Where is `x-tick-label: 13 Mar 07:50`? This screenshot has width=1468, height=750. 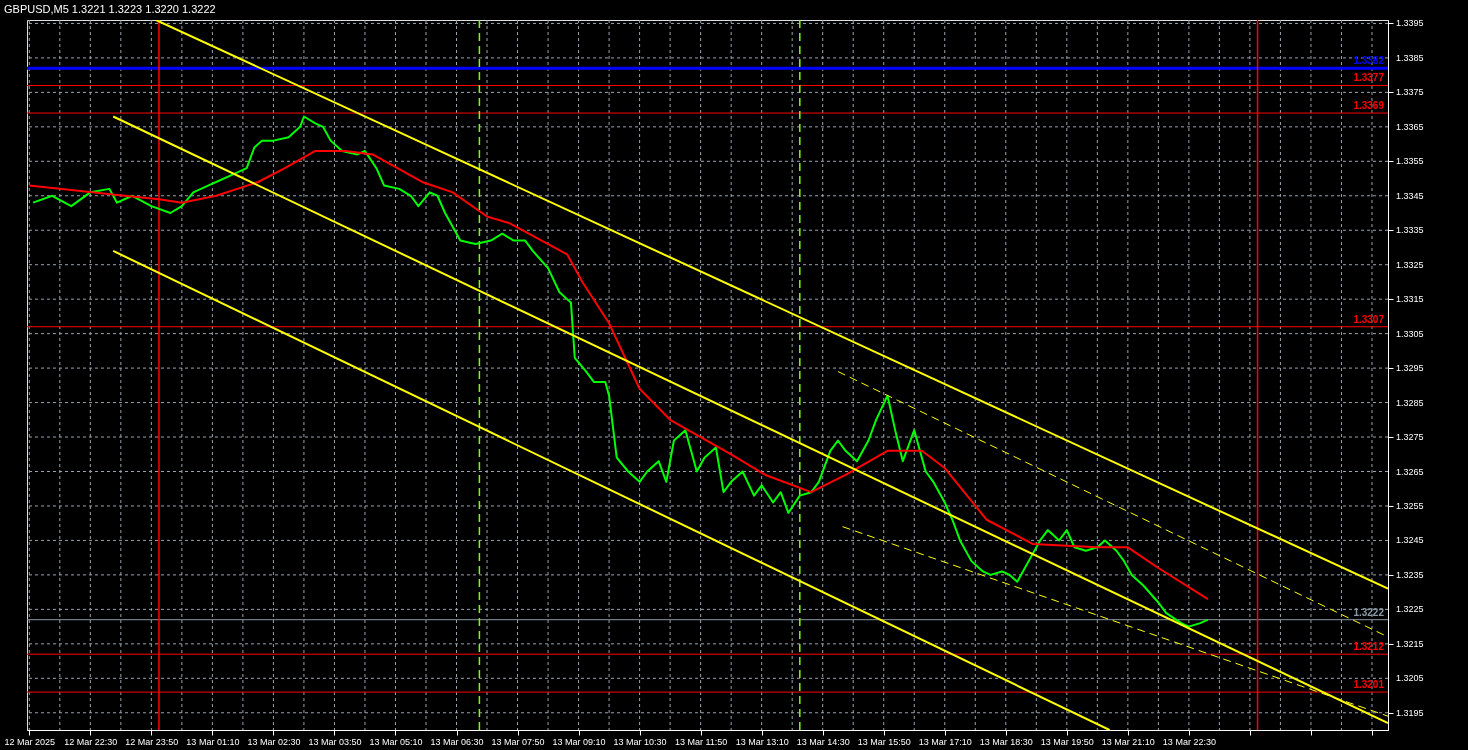
x-tick-label: 13 Mar 07:50 is located at coordinates (518, 741).